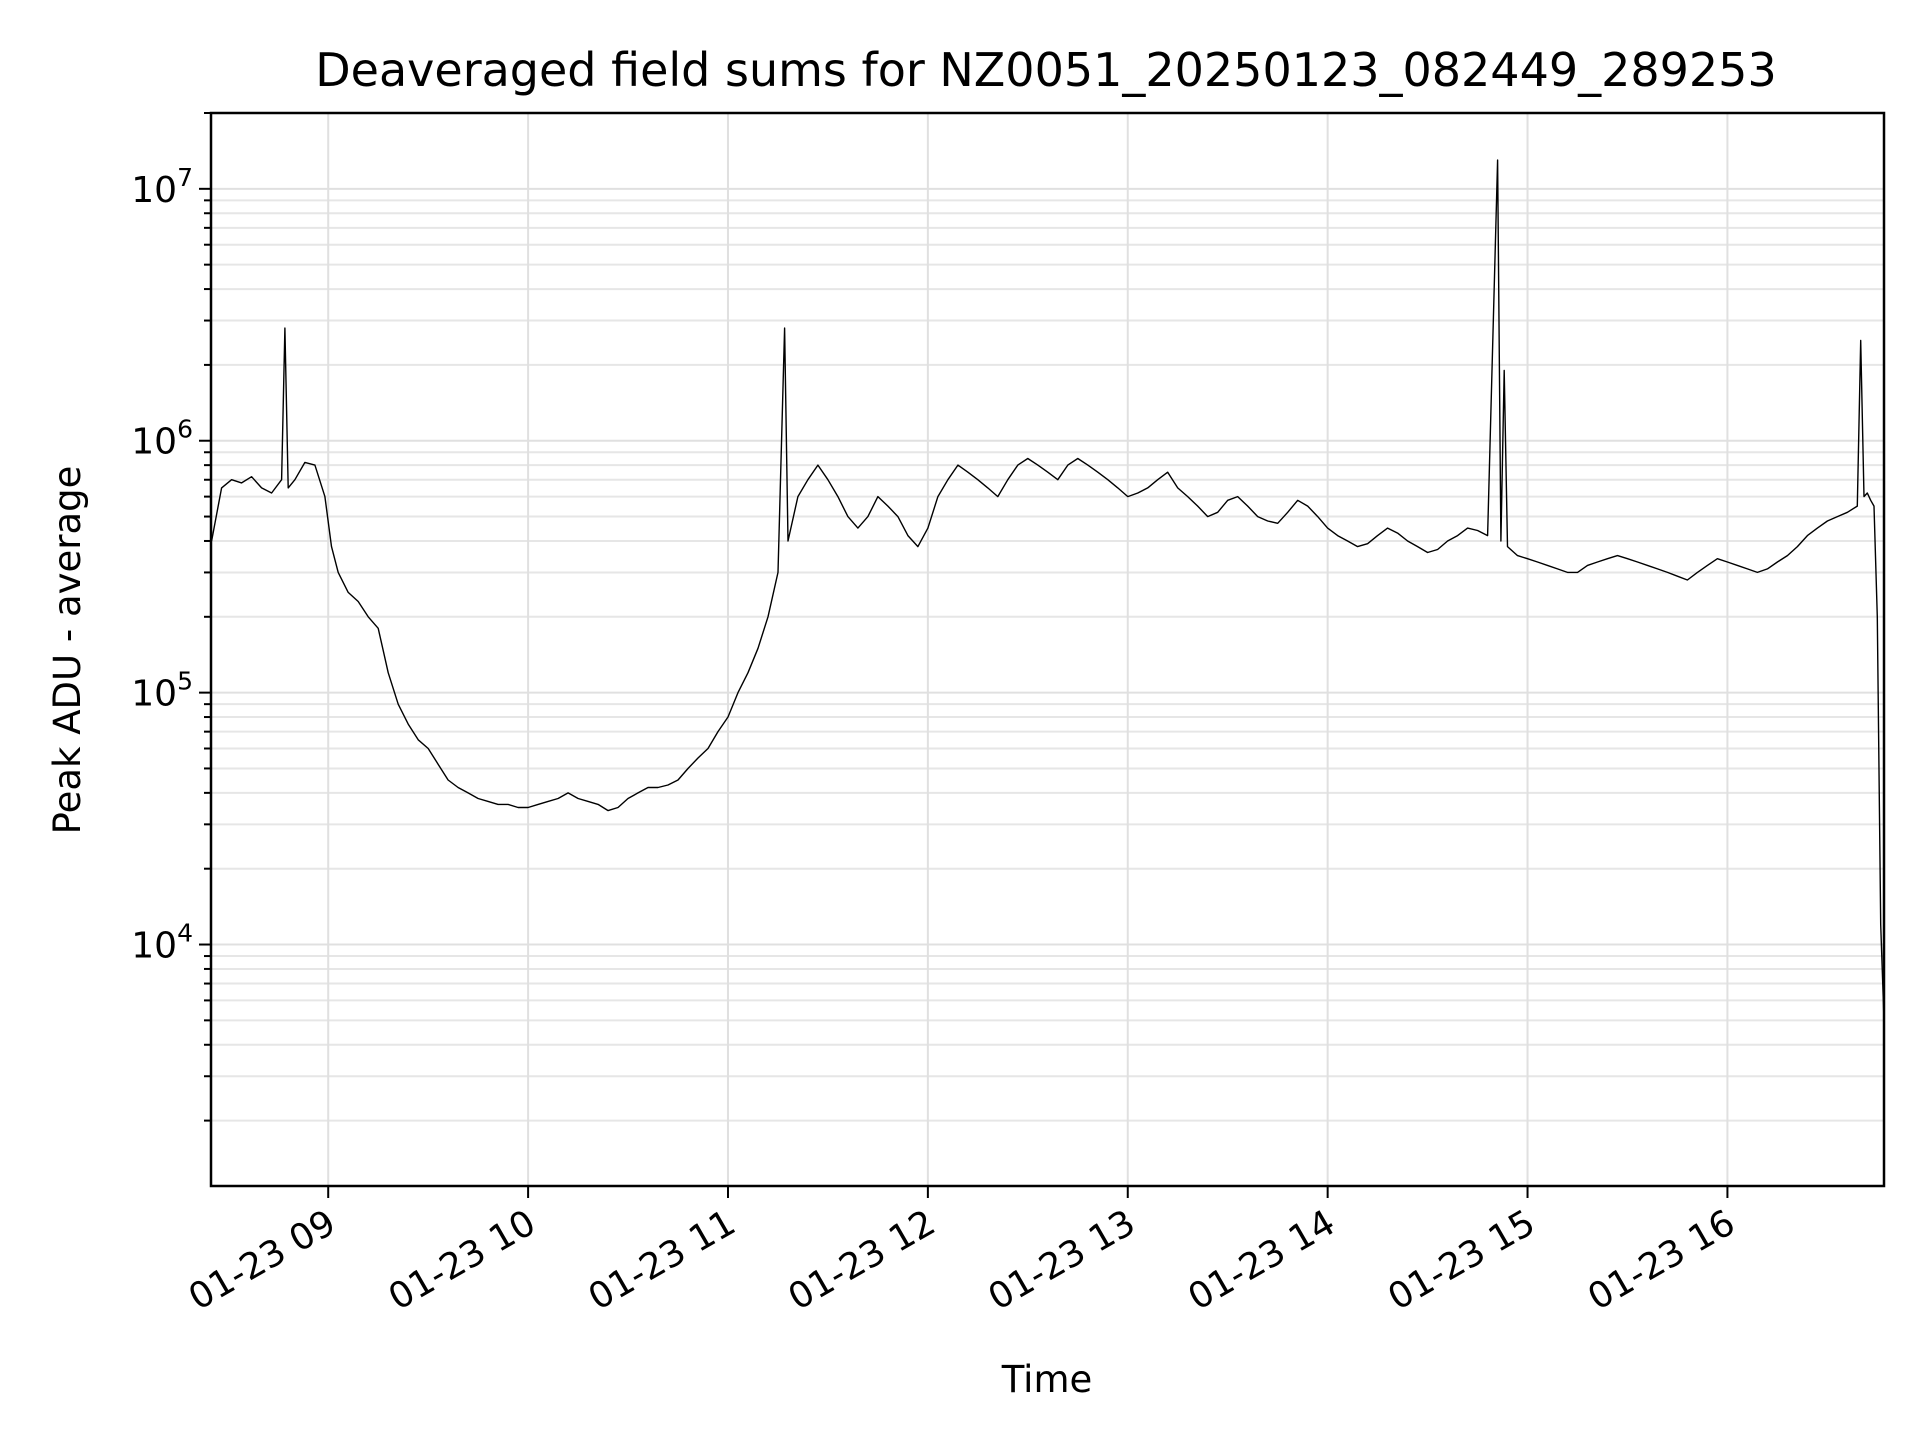 The image size is (1920, 1440). What do you see at coordinates (862, 1260) in the screenshot?
I see `x-tick-label: 01-23 12` at bounding box center [862, 1260].